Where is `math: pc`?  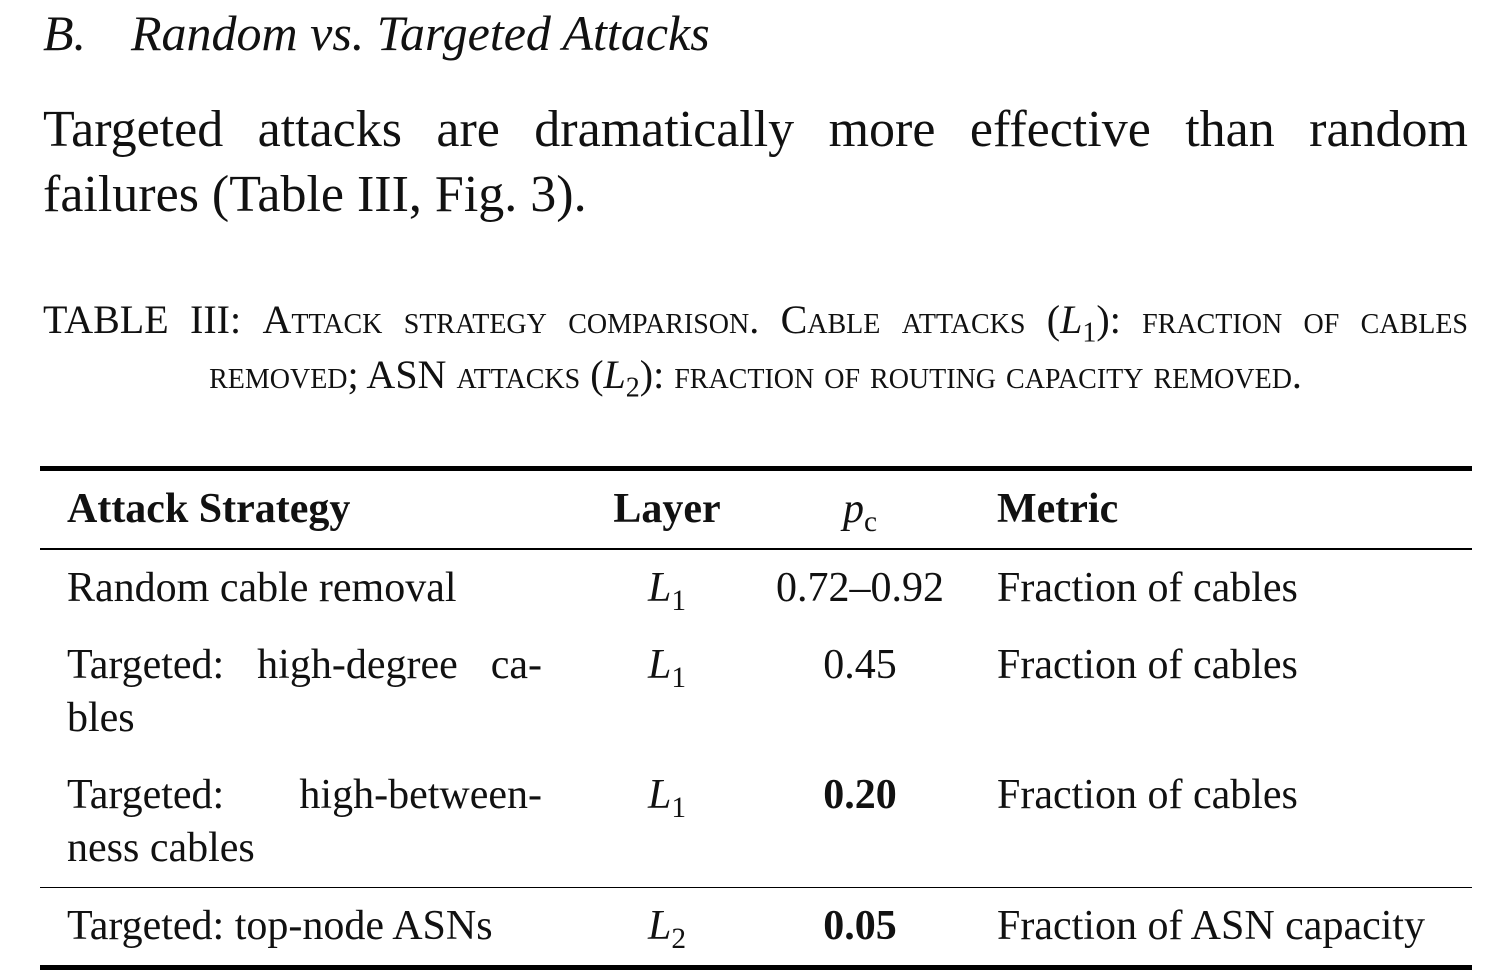 math: pc is located at coordinates (860, 512).